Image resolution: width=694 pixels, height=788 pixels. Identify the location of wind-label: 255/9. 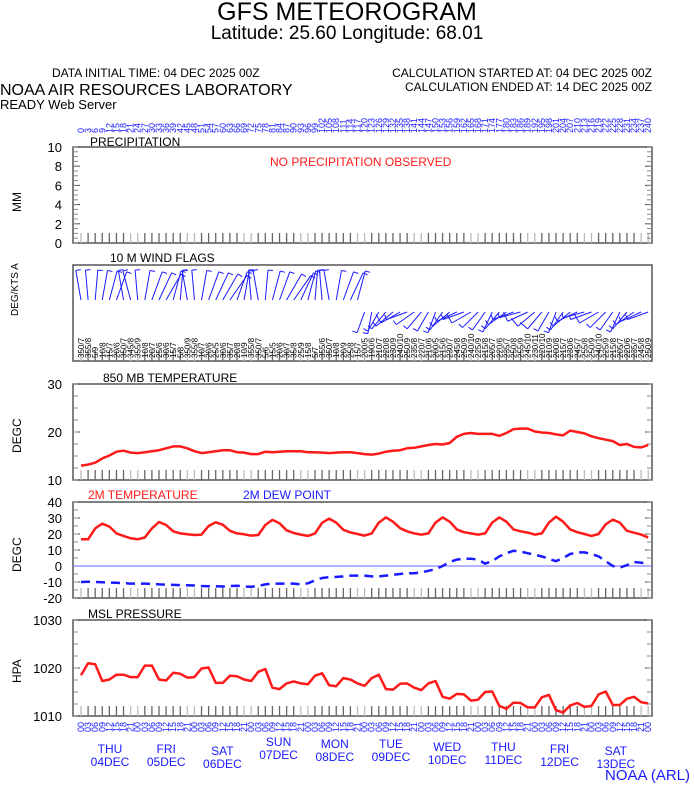
(521, 347).